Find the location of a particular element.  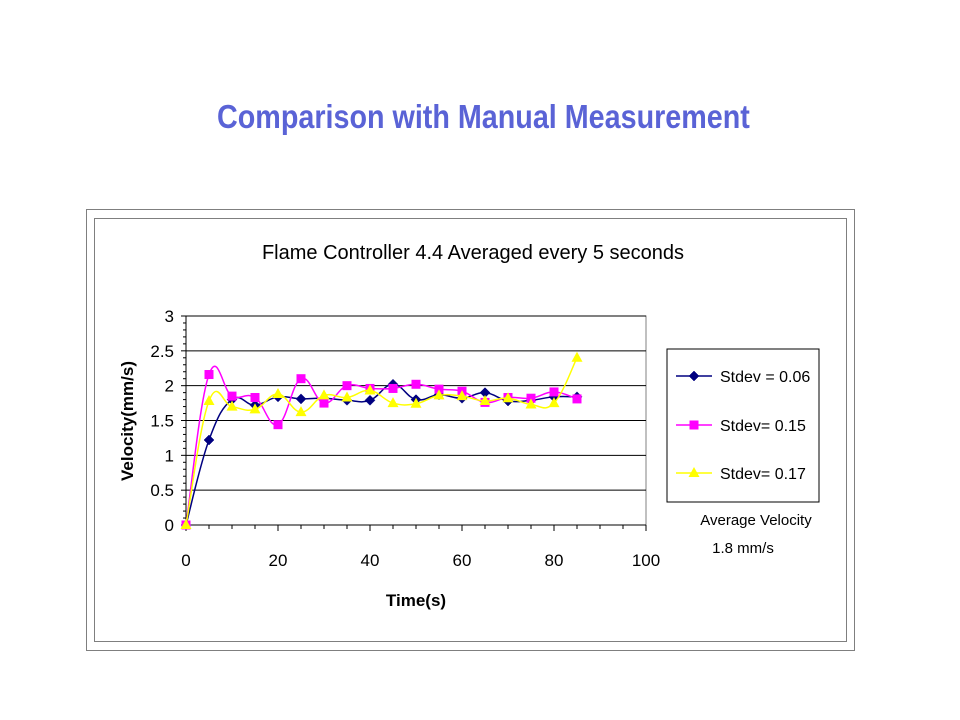

y-axis-label: Velocity(mm/s) is located at coordinates (127, 421).